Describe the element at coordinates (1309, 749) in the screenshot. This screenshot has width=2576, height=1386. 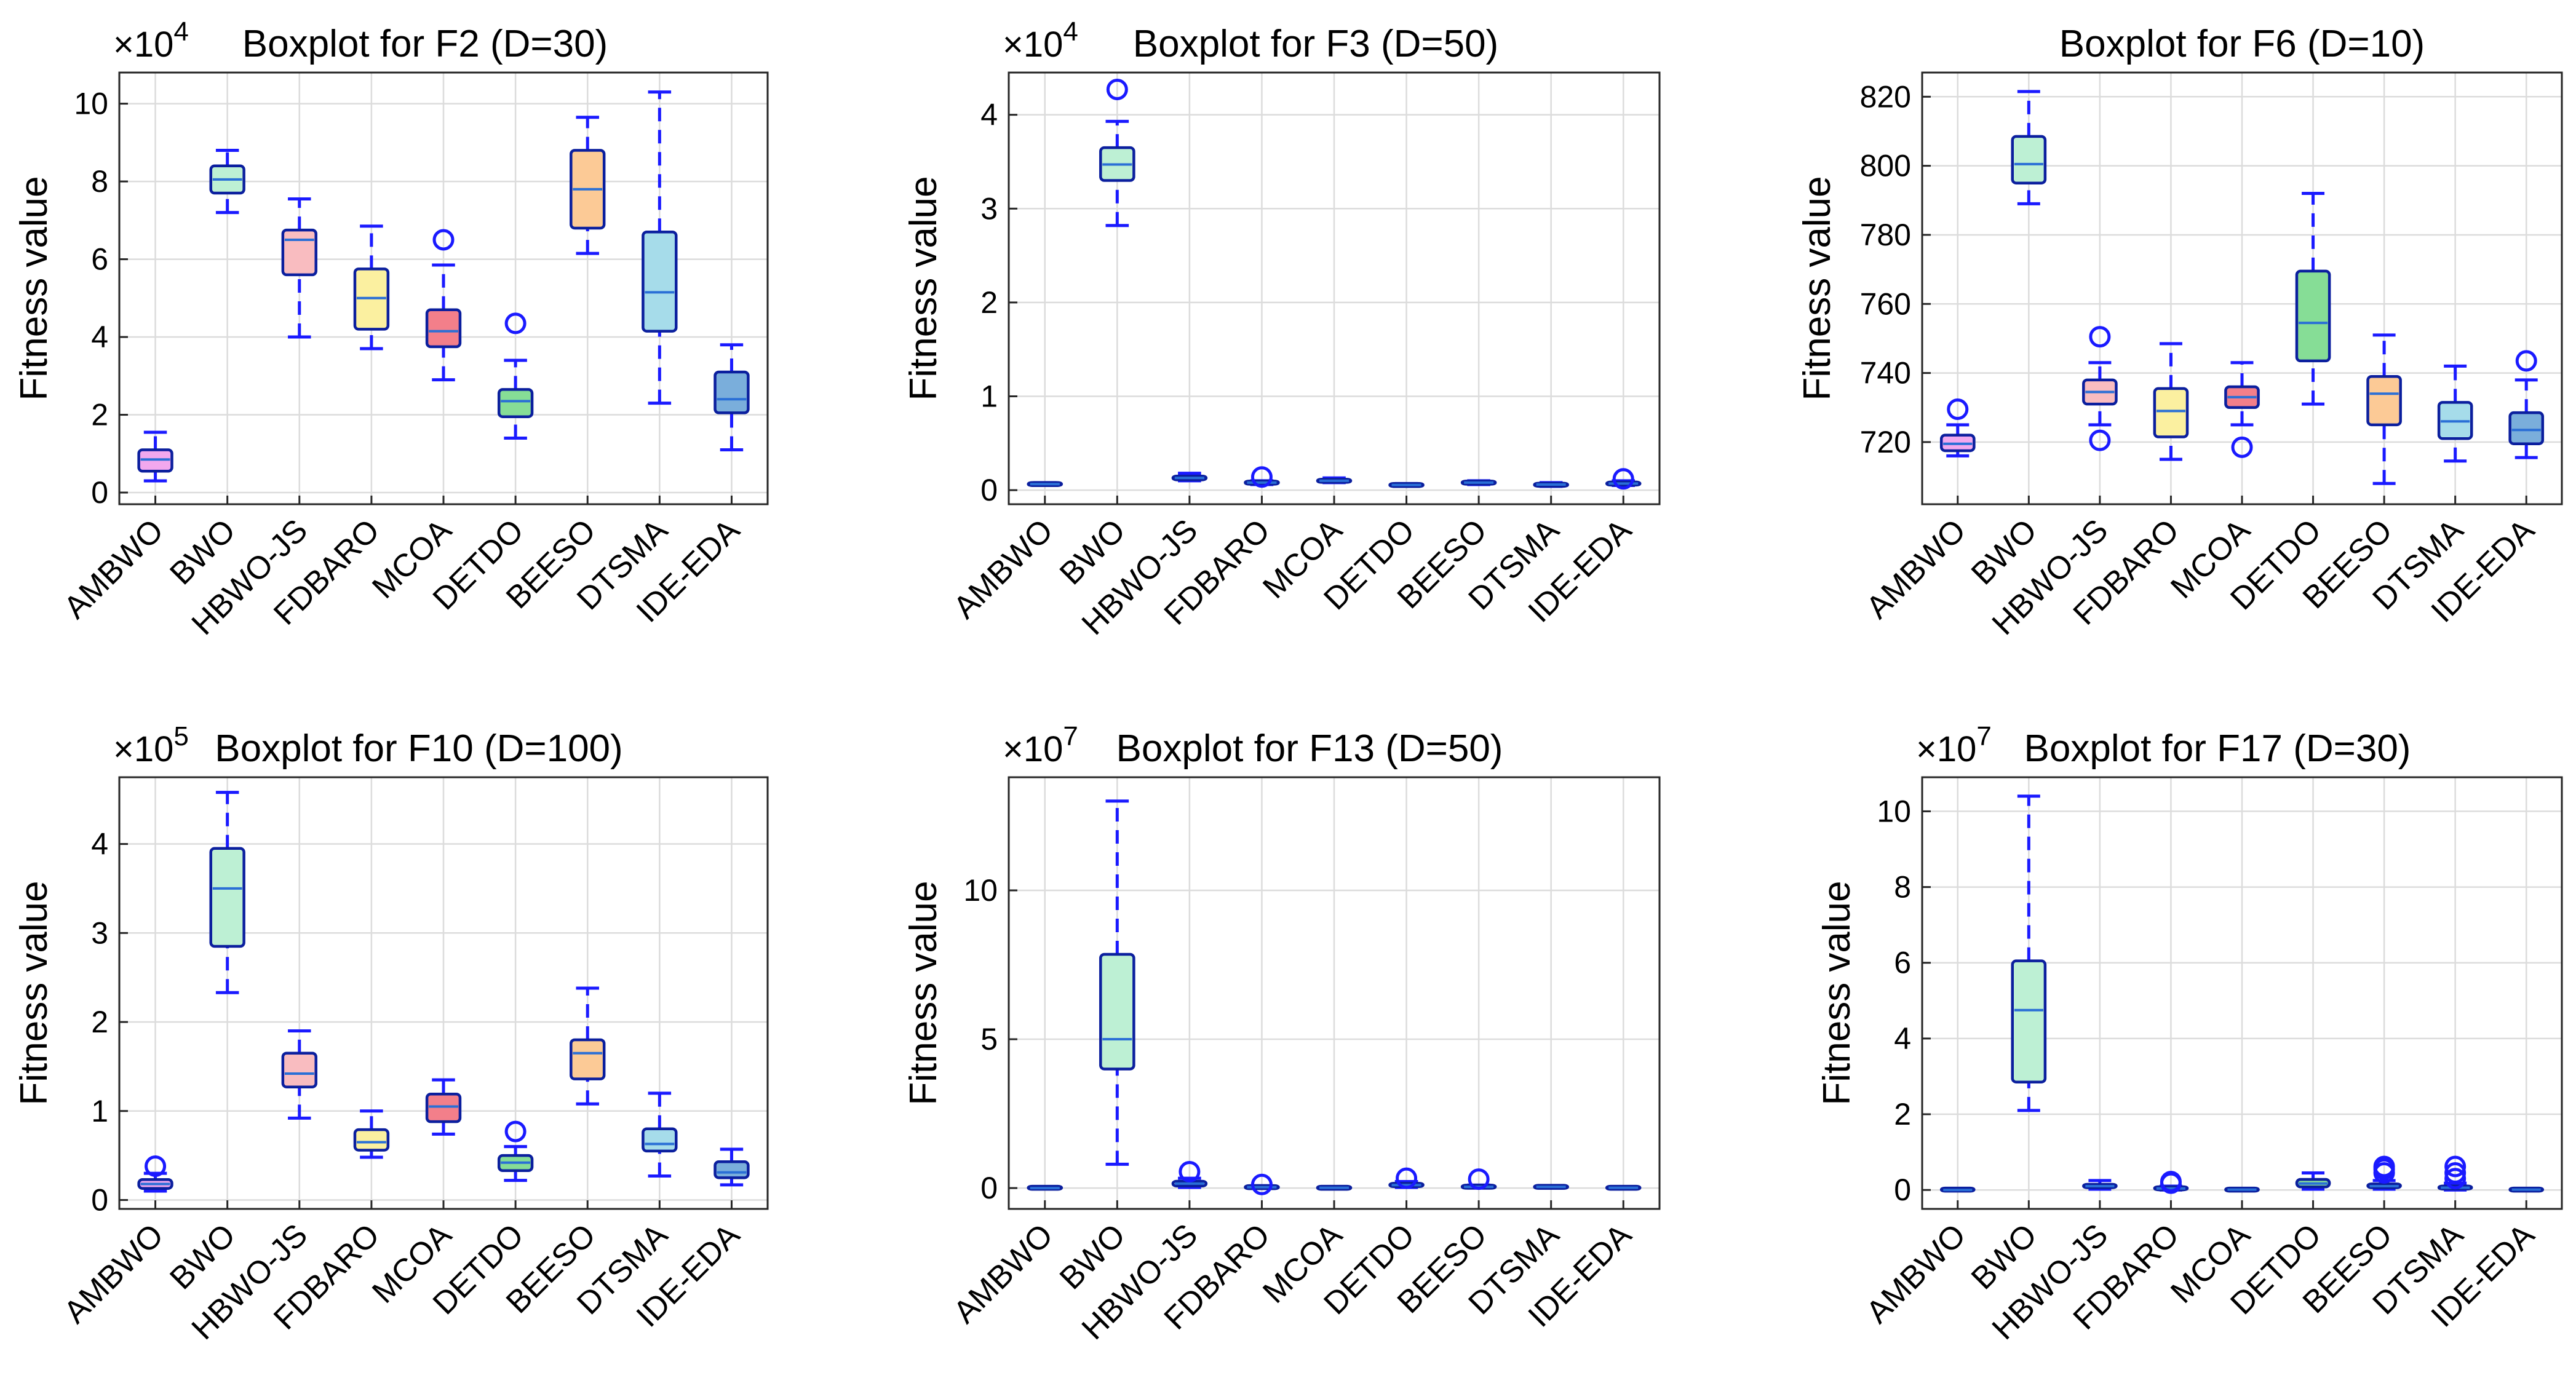
I see `chart-title: Boxplot for F13 (D=50)` at that location.